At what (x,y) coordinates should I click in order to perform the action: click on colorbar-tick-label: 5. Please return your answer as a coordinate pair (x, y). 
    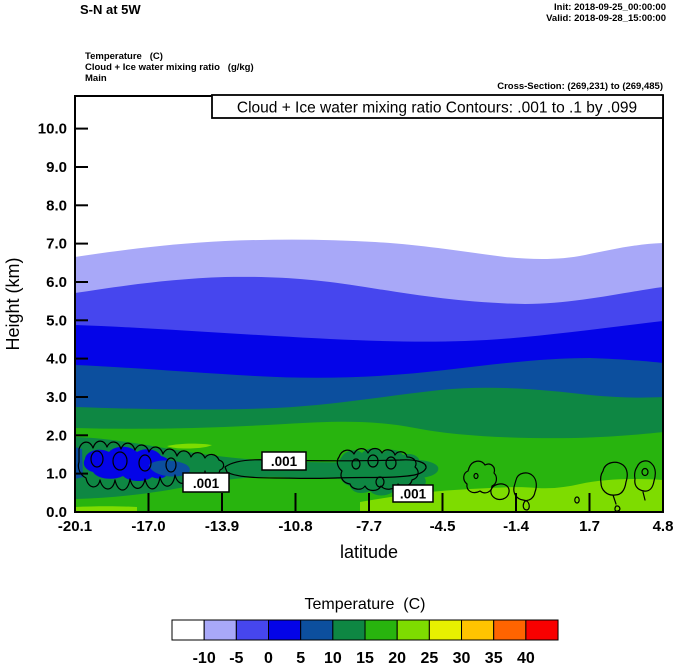
    Looking at the image, I should click on (300, 658).